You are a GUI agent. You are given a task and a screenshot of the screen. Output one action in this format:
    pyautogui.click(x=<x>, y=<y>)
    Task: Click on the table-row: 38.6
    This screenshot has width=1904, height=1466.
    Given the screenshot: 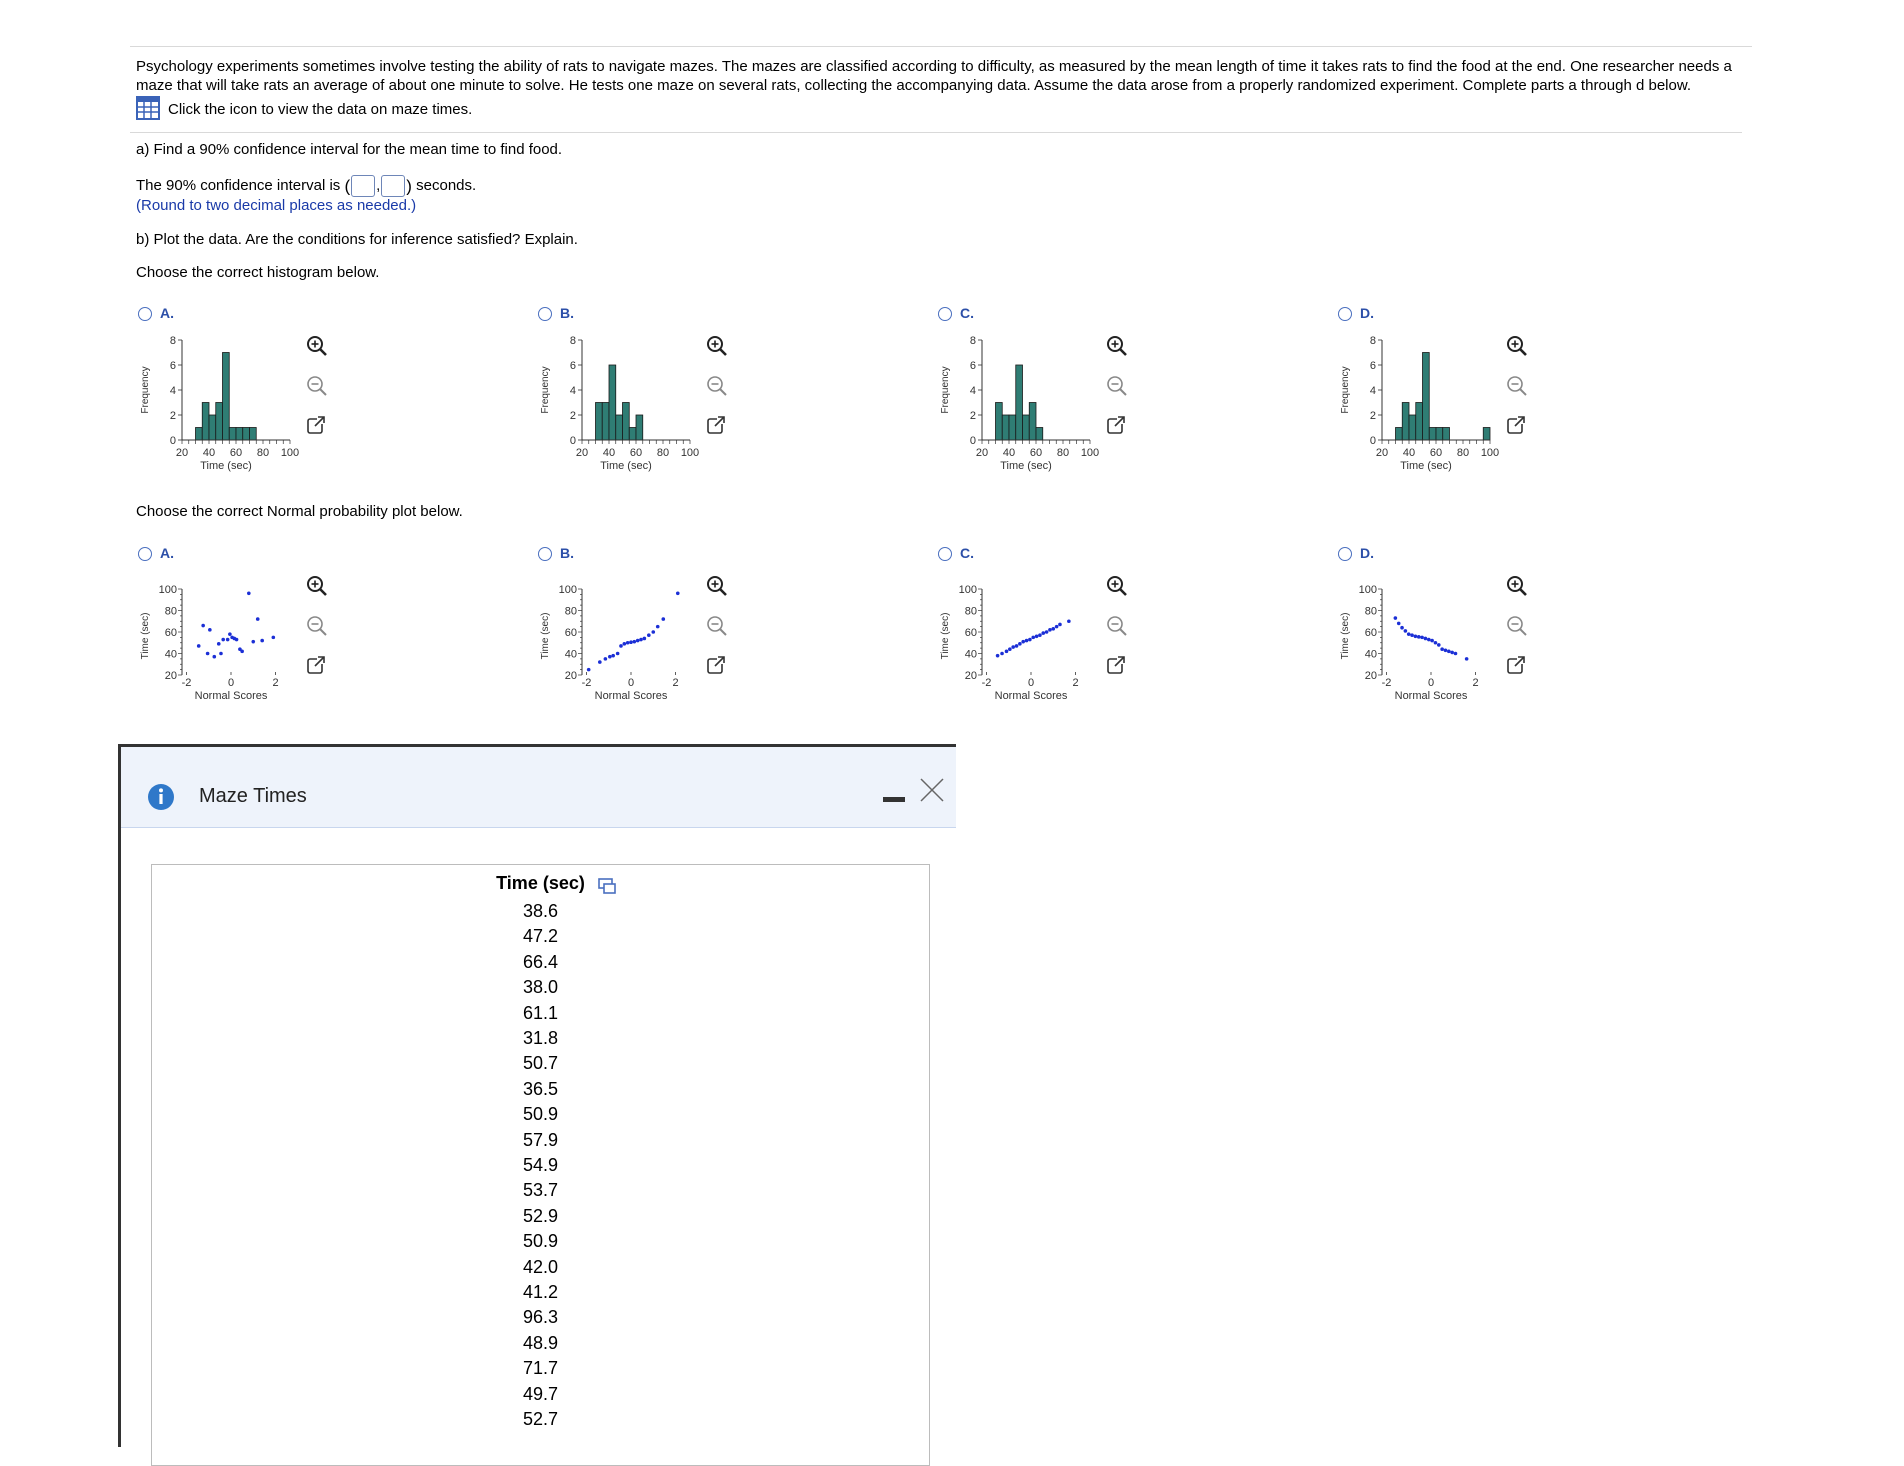 What is the action you would take?
    pyautogui.click(x=540, y=911)
    